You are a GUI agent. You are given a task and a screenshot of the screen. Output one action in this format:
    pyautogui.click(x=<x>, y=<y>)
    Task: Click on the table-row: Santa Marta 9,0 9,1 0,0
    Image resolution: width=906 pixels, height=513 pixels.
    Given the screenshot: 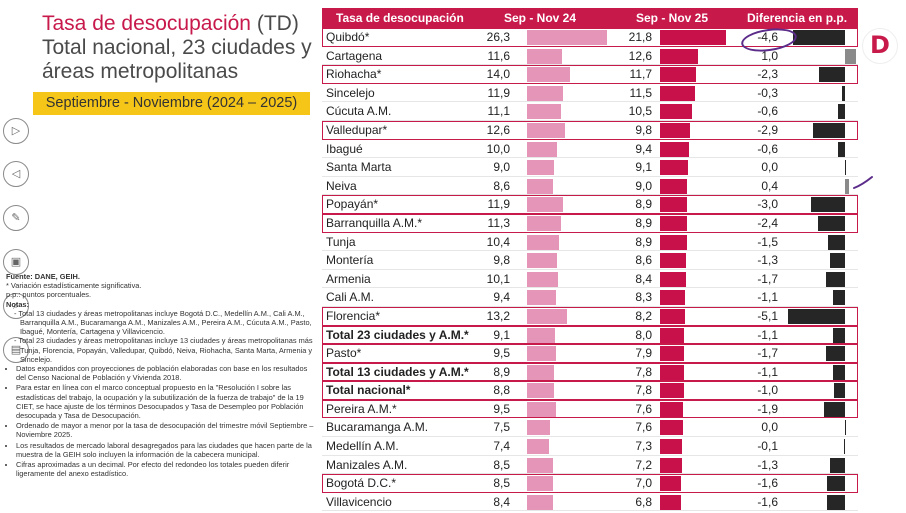 What is the action you would take?
    pyautogui.click(x=590, y=167)
    